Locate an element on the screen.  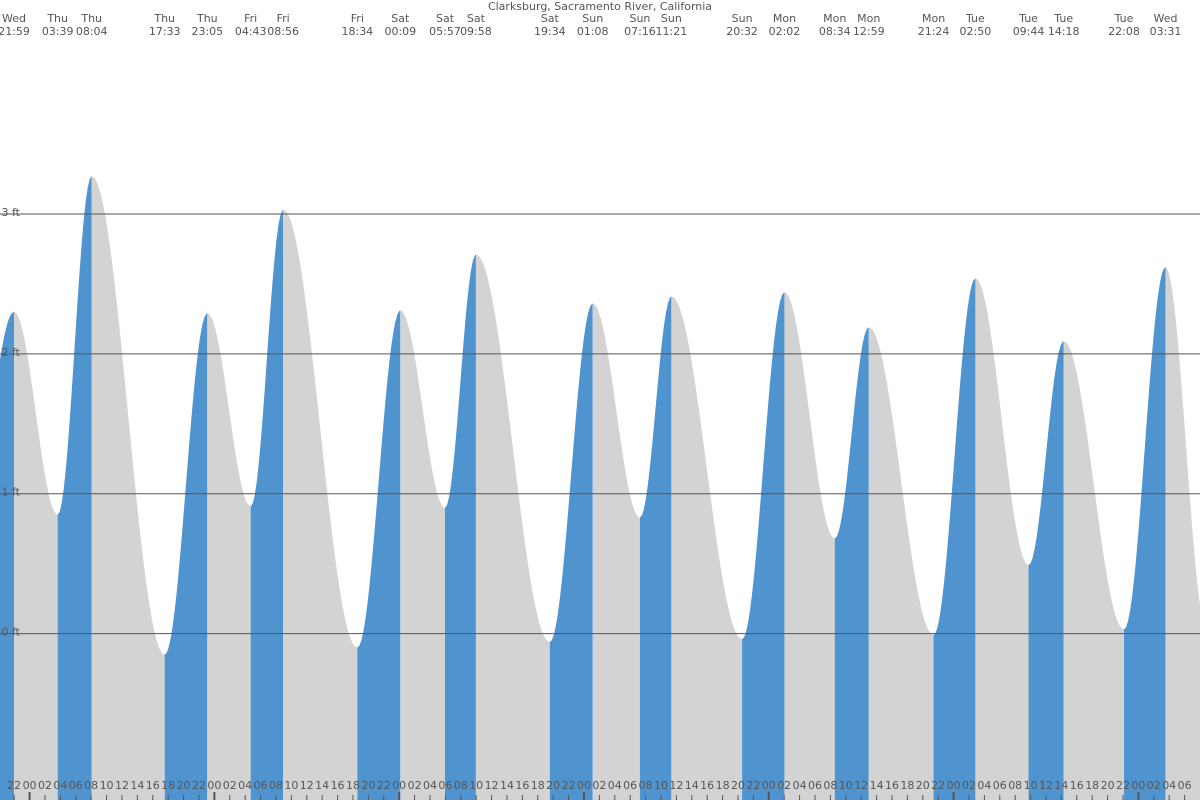
event-time: 09:58 is located at coordinates (476, 31).